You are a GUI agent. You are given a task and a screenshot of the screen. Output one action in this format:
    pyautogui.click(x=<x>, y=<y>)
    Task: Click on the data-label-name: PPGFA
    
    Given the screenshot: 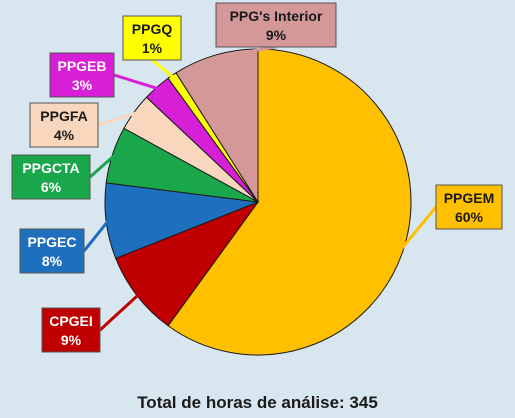 What is the action you would take?
    pyautogui.click(x=63, y=116)
    